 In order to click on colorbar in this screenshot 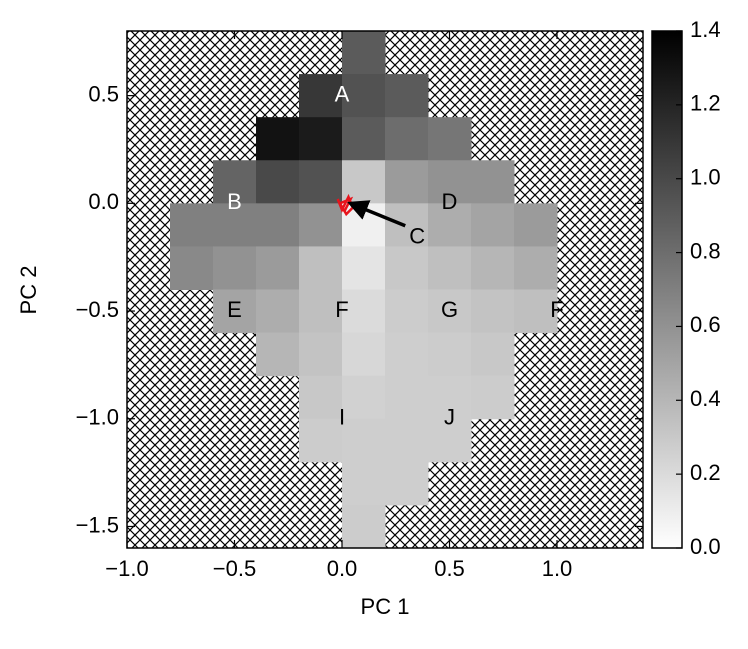, I will do `click(667, 289)`.